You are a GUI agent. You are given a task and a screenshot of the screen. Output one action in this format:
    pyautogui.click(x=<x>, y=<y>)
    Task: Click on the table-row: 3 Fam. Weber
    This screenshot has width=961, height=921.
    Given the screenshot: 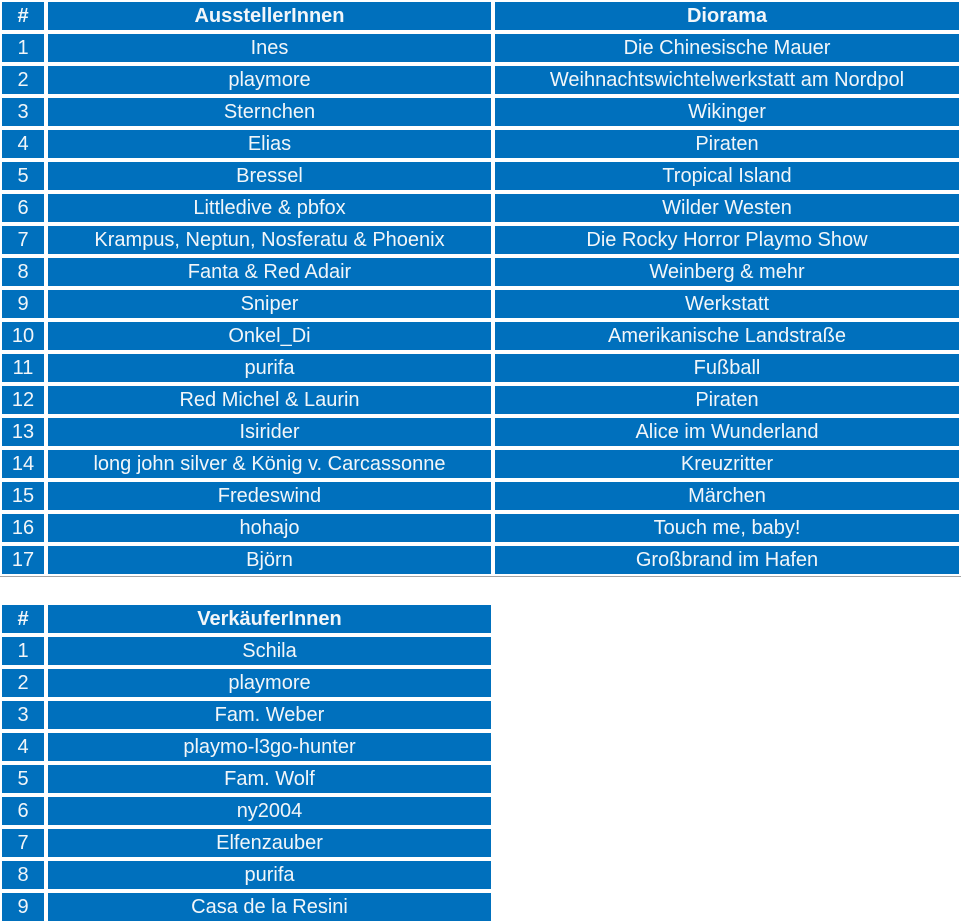 What is the action you would take?
    pyautogui.click(x=246, y=715)
    